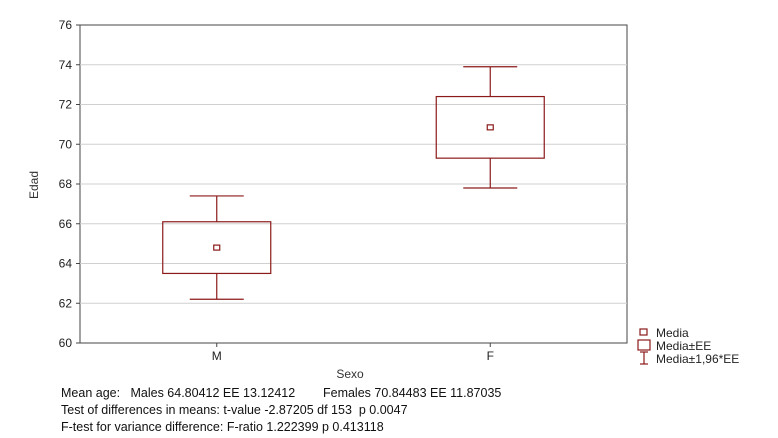 This screenshot has width=778, height=438. Describe the element at coordinates (672, 333) in the screenshot. I see `legend-label: Media` at that location.